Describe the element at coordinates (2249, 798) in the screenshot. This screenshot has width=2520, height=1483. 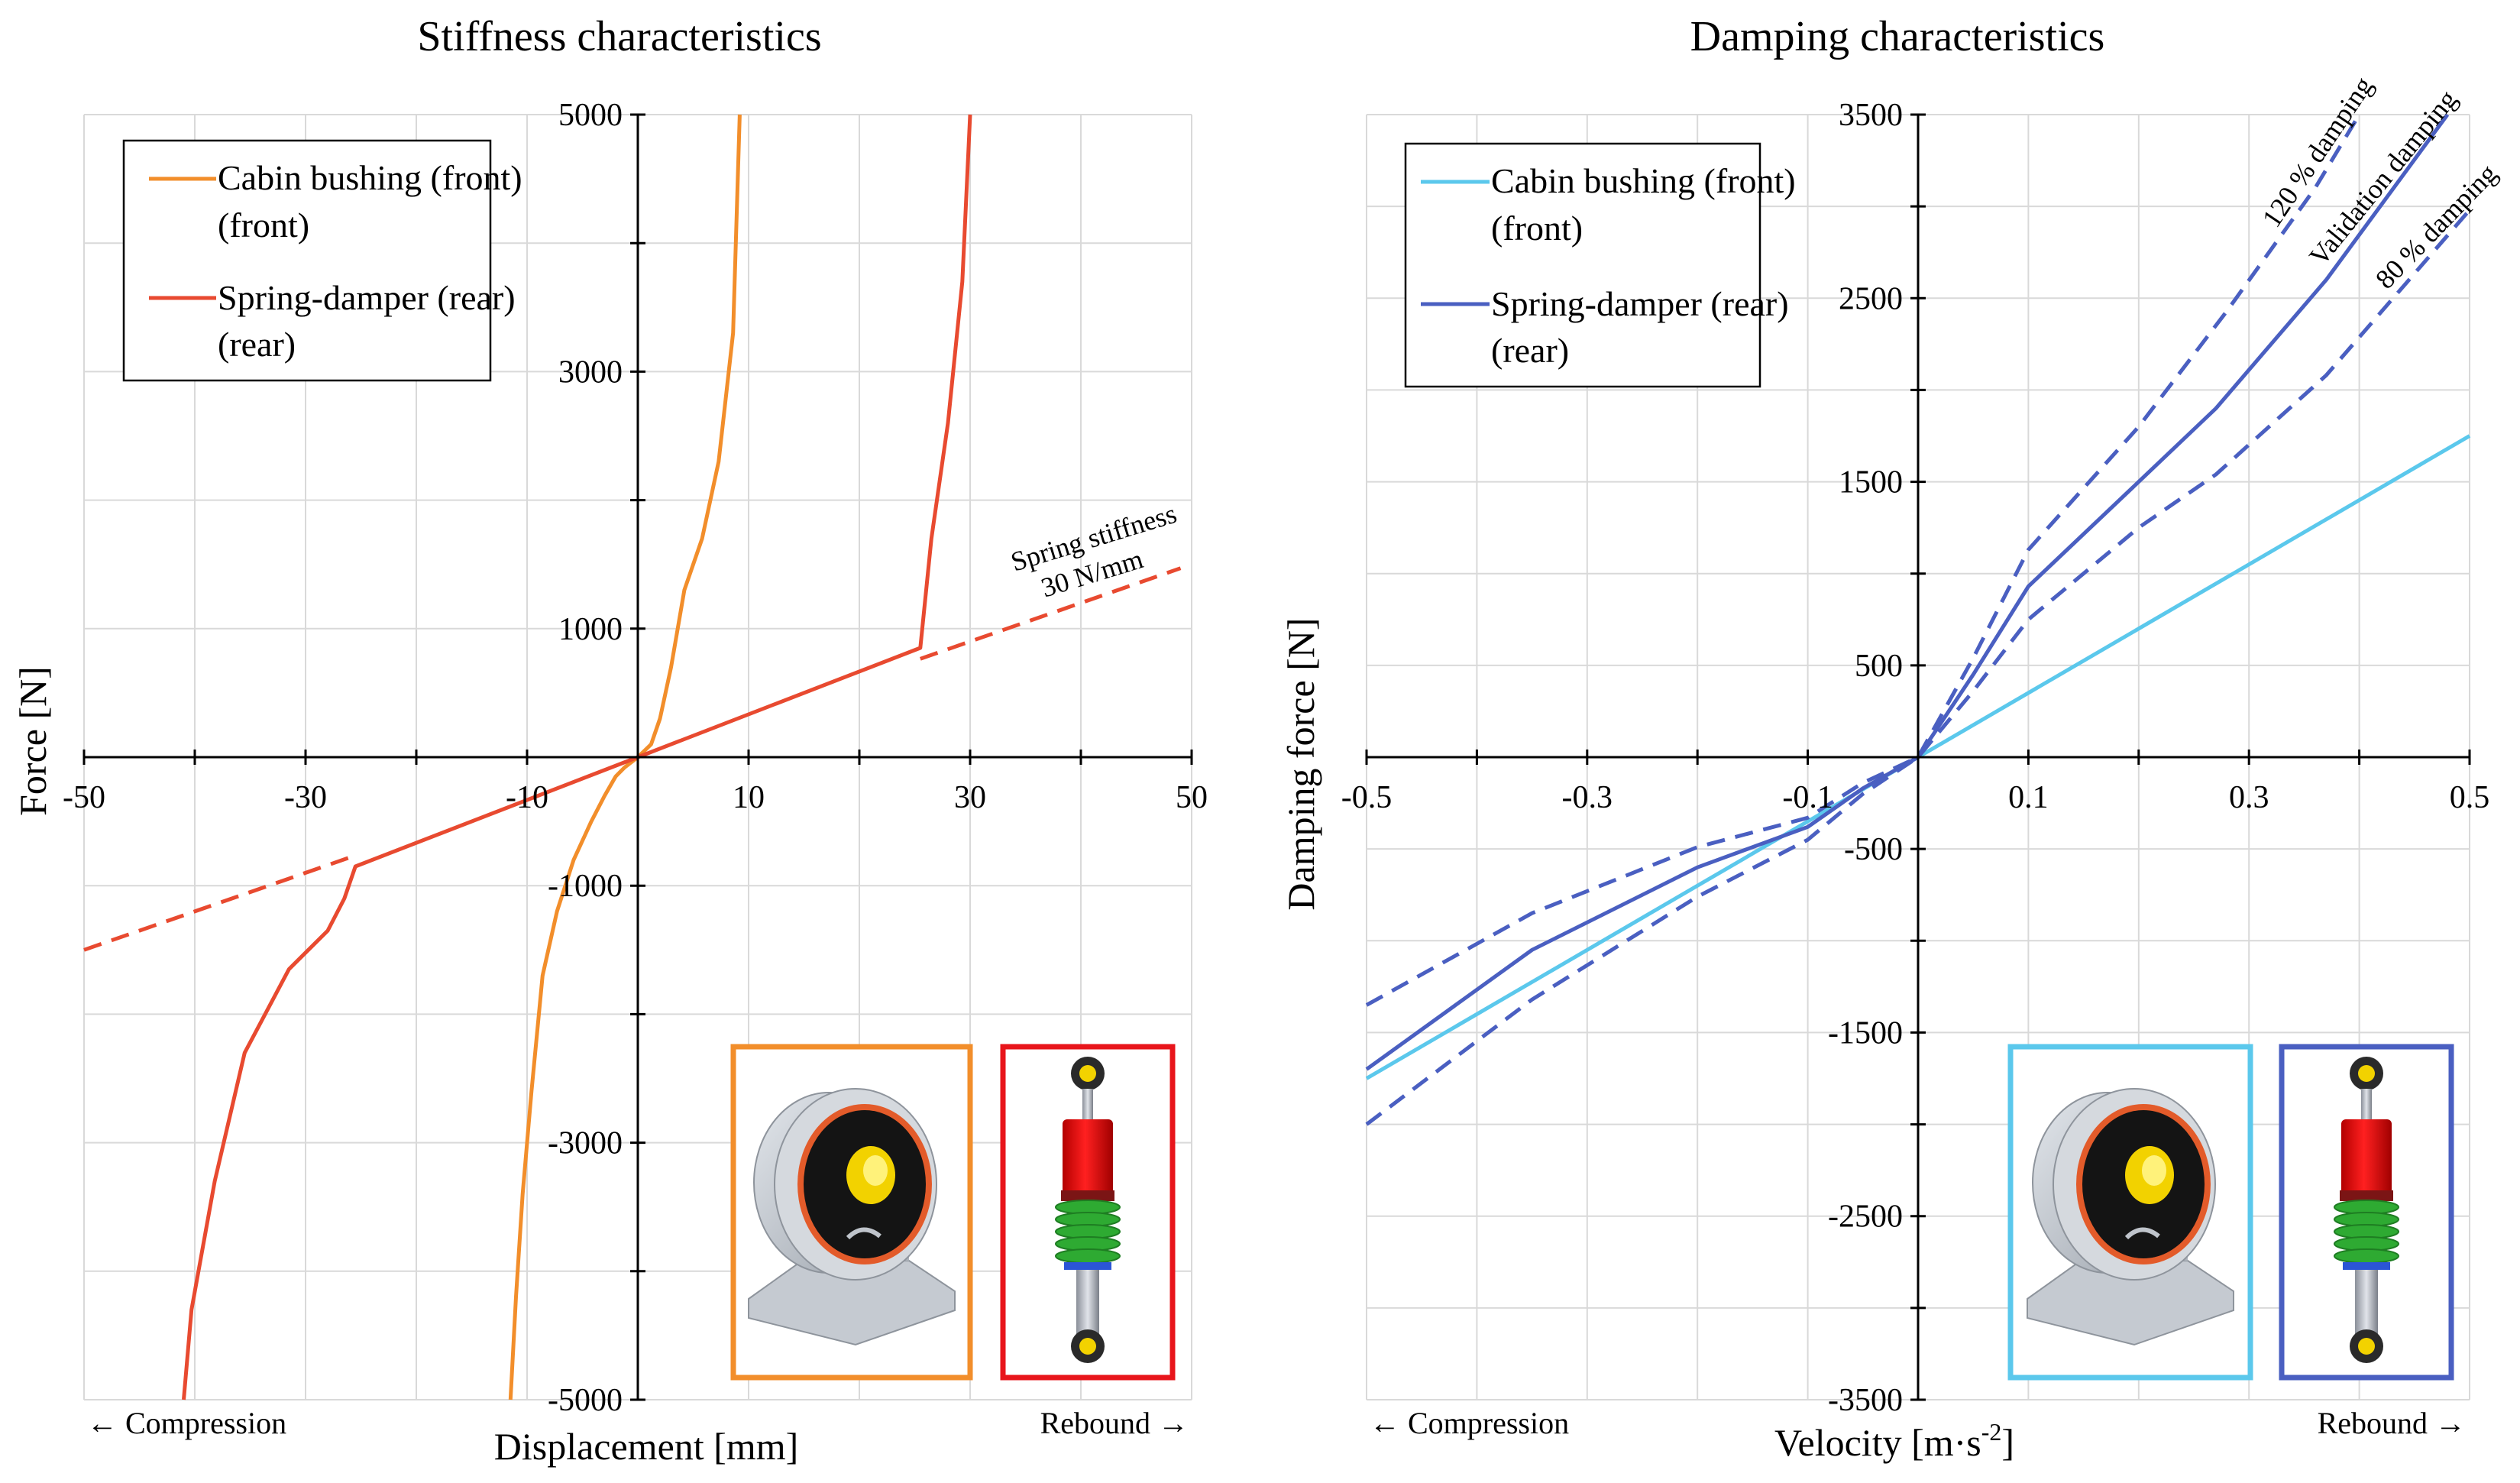
I see `r-x-tick-label-0-3: 0.3` at that location.